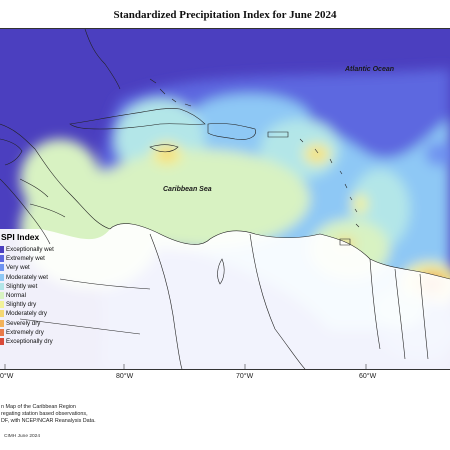 The image size is (450, 450). Describe the element at coordinates (48, 420) in the screenshot. I see `note-line-3: DF, with NCEP/NCAR Reanalysis Data.` at that location.